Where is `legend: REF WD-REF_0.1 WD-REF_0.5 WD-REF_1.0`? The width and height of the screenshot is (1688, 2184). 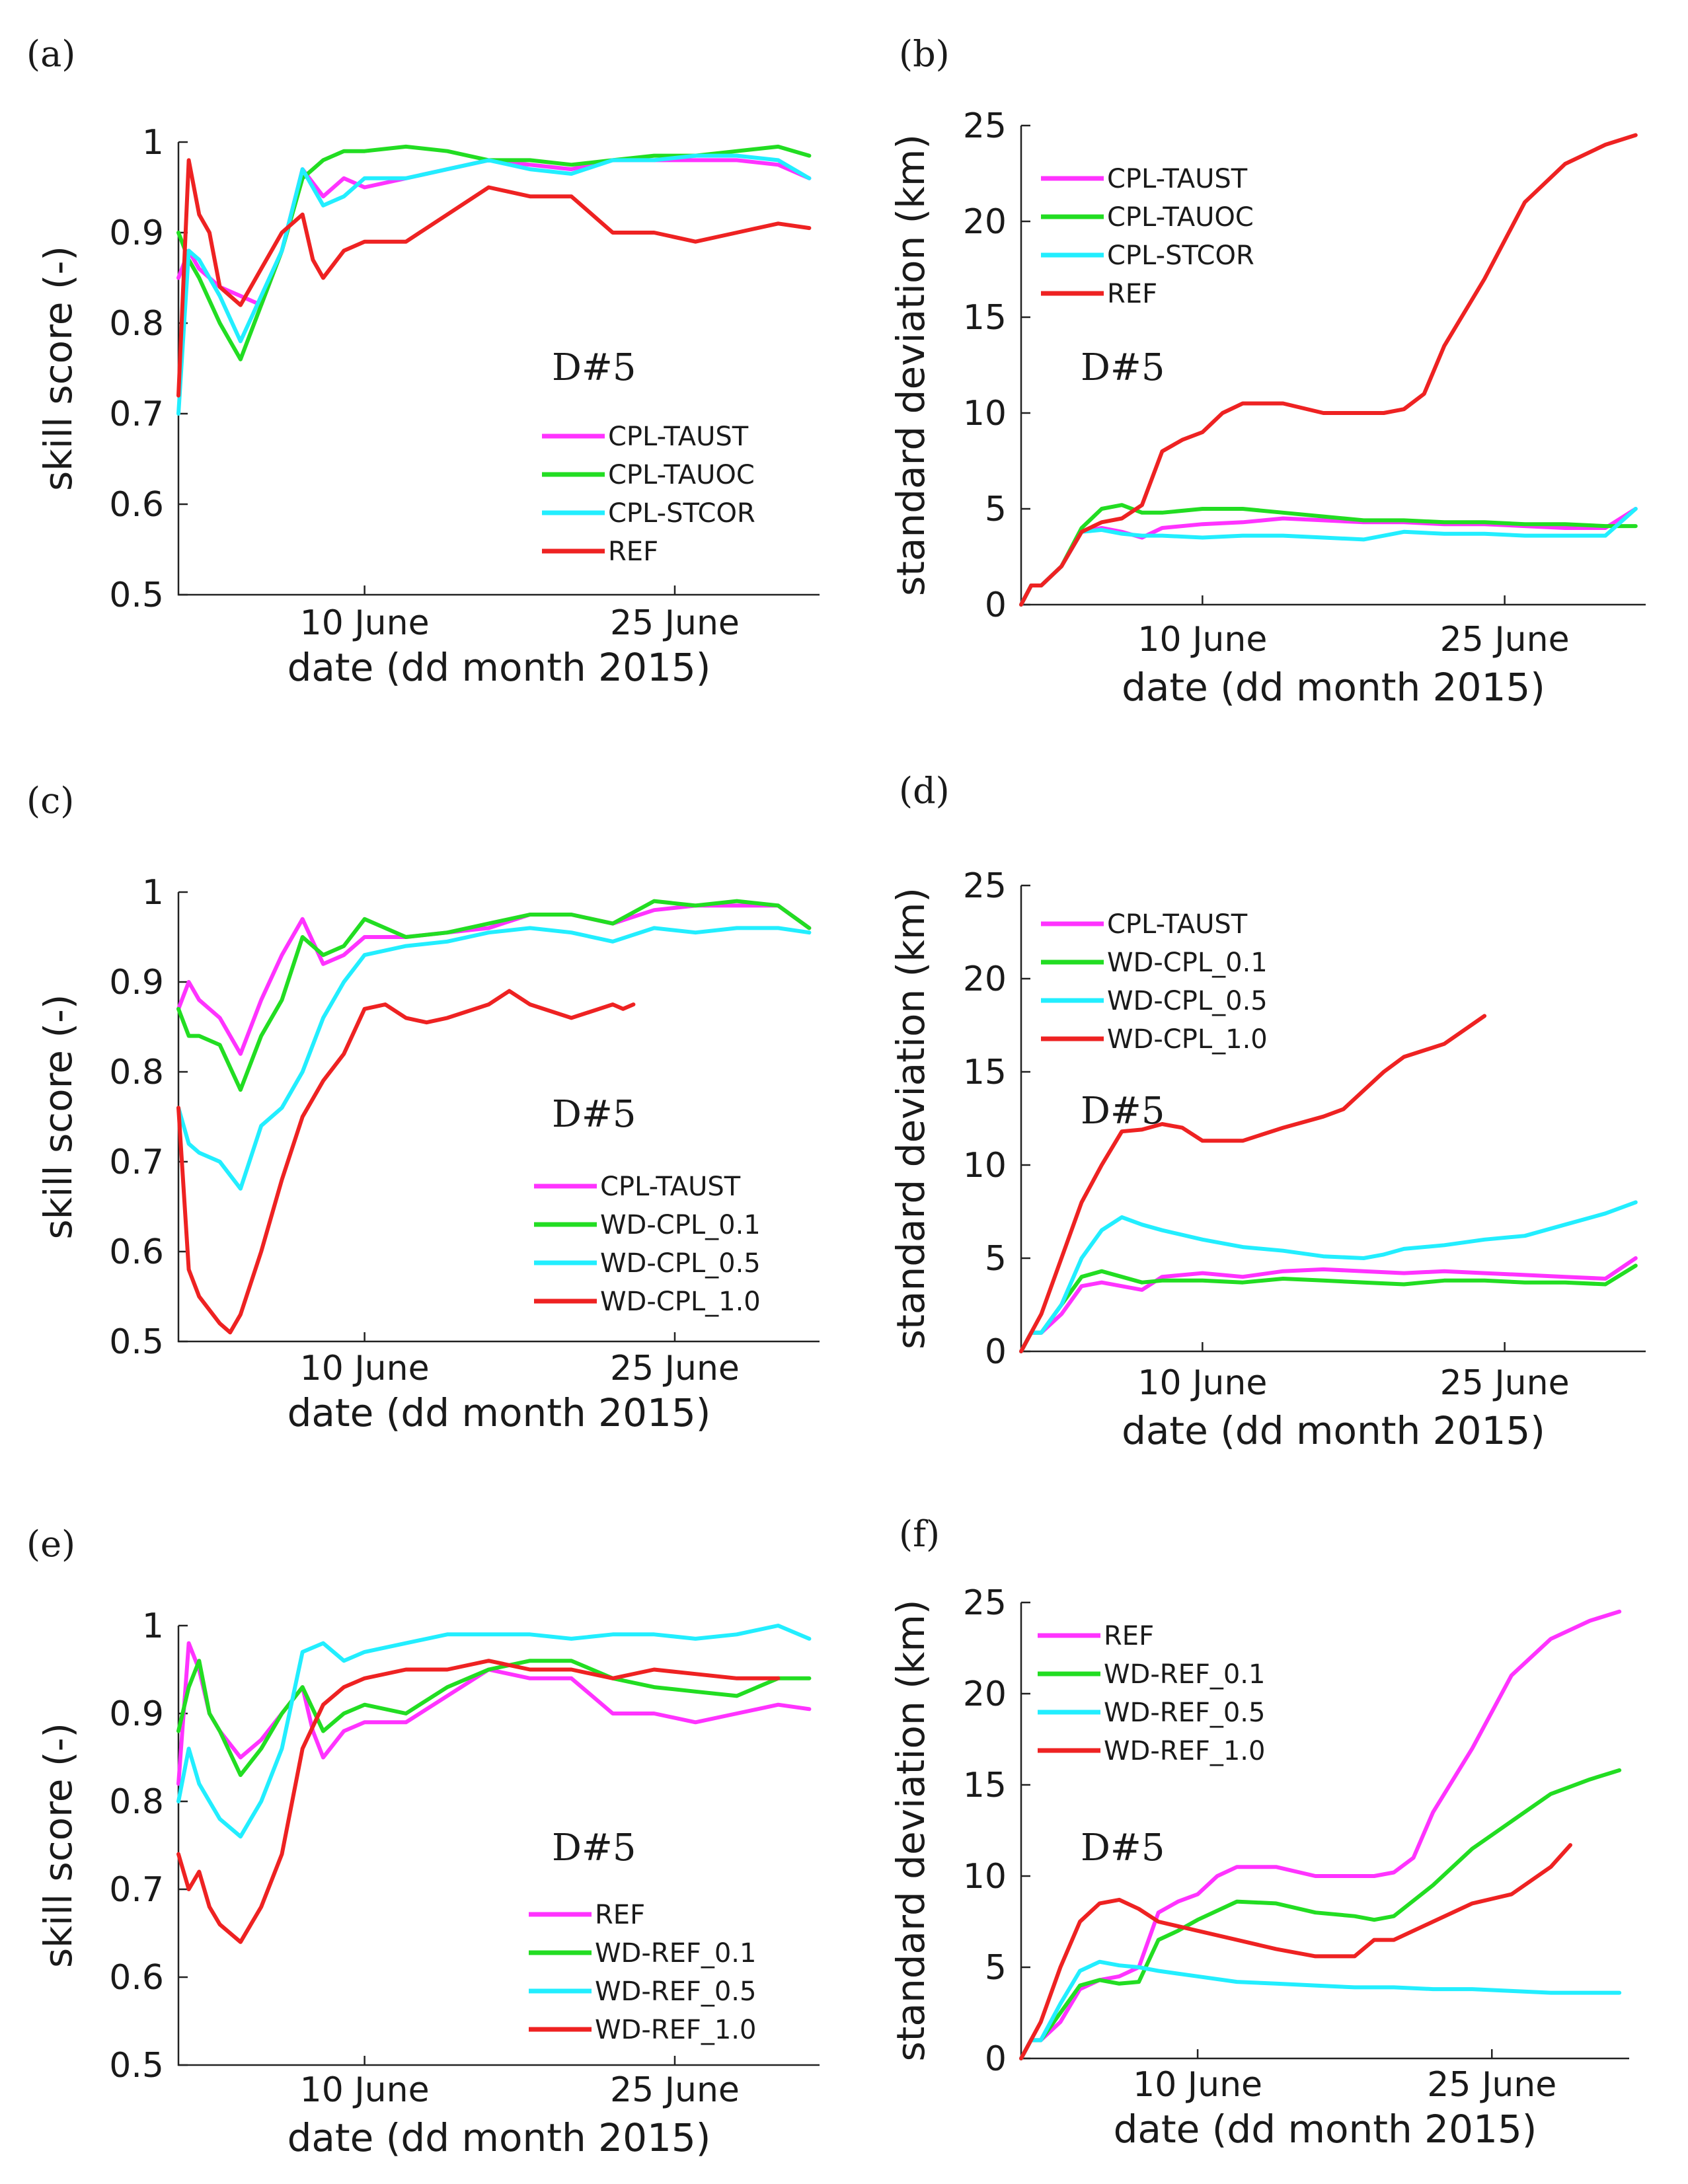
legend: REF WD-REF_0.1 WD-REF_0.5 WD-REF_1.0 is located at coordinates (1151, 1693).